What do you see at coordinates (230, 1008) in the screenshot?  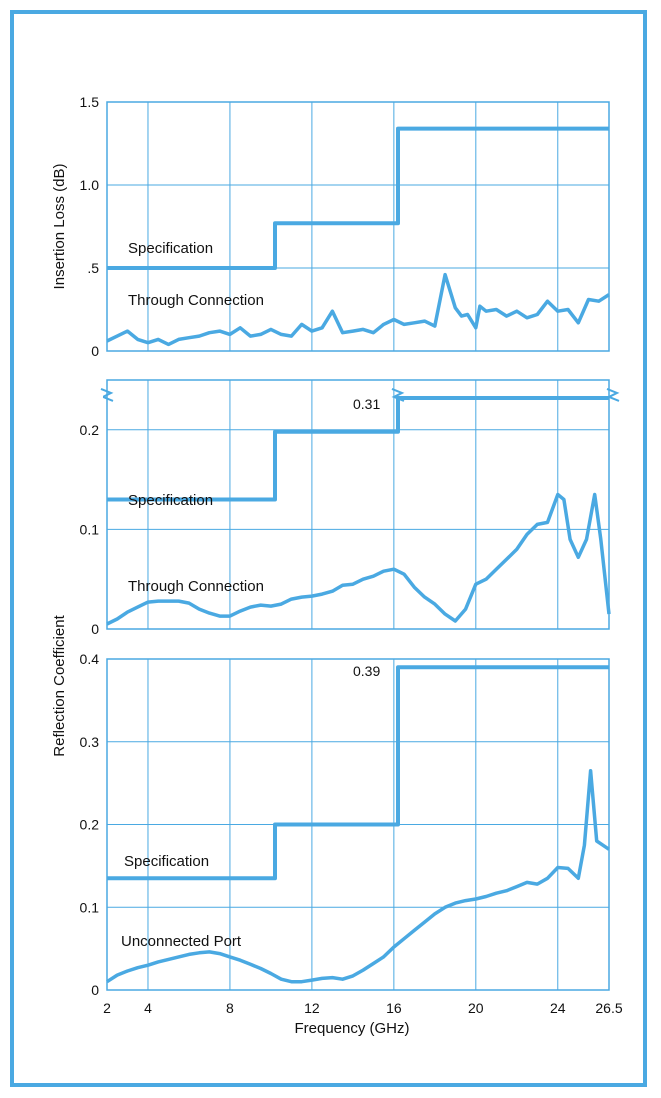 I see `x-tick-label: 8` at bounding box center [230, 1008].